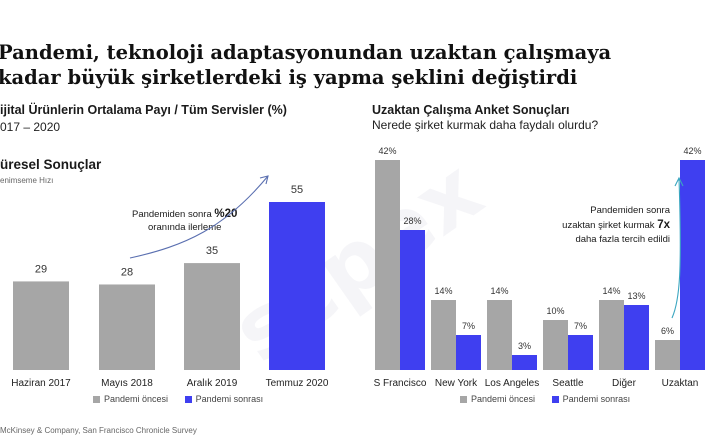 The height and width of the screenshot is (440, 712). What do you see at coordinates (555, 311) in the screenshot?
I see `bar-right-value-3-0: 10%` at bounding box center [555, 311].